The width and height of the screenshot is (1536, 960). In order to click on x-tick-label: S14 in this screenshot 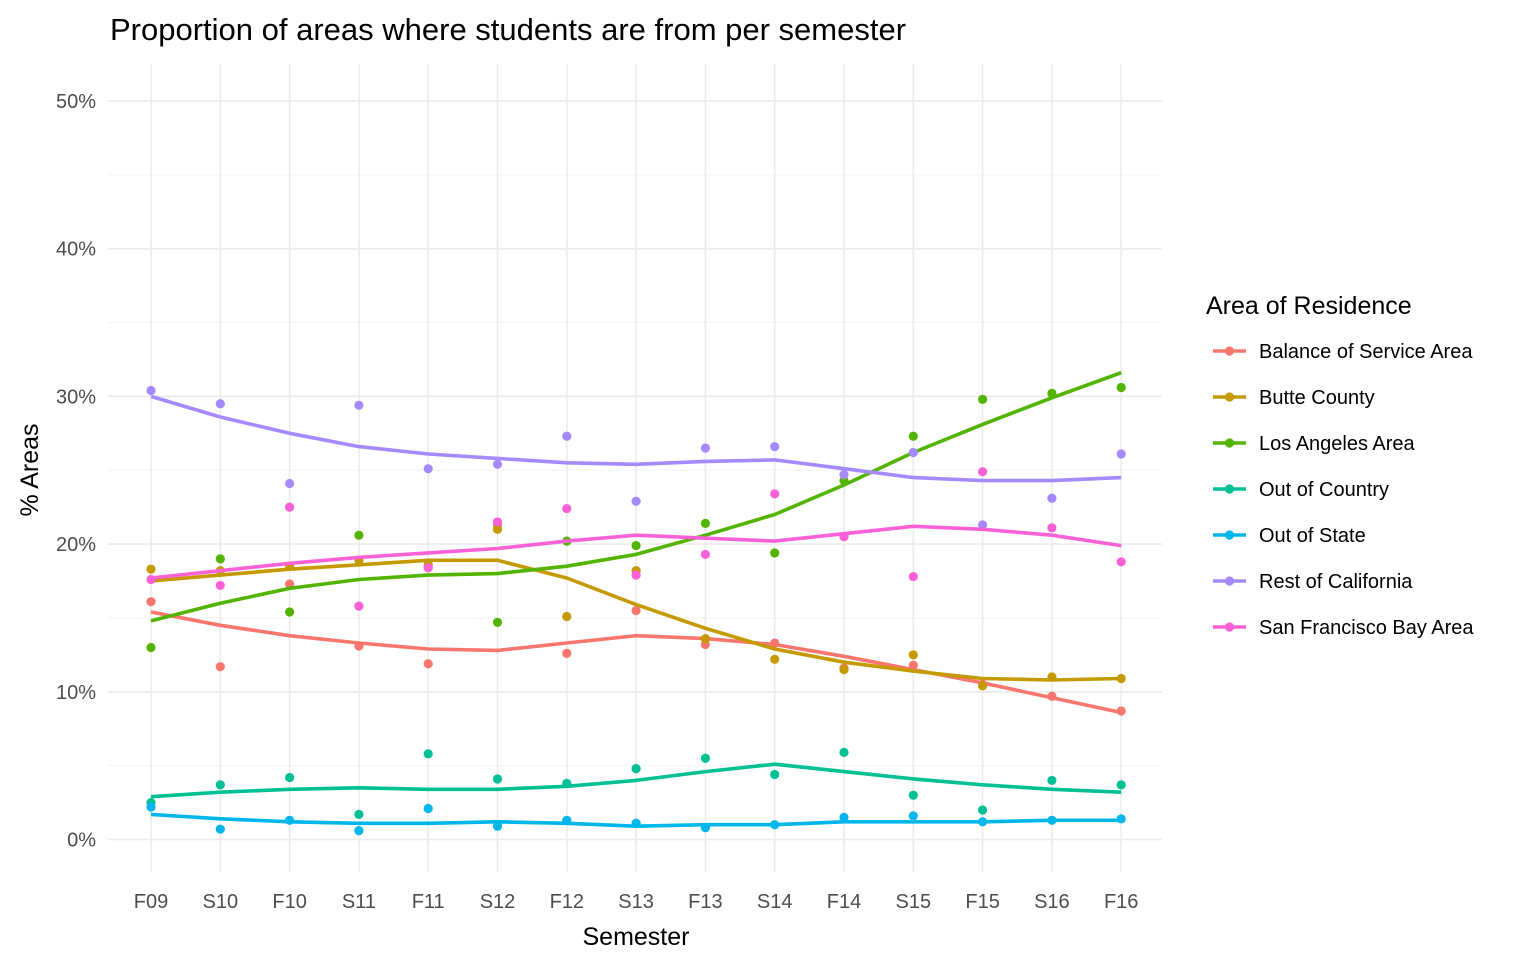, I will do `click(775, 902)`.